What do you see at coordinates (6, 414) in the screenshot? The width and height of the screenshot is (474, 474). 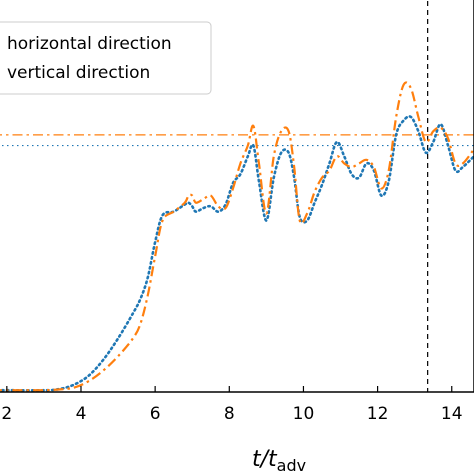 I see `x-tick-label: 2` at bounding box center [6, 414].